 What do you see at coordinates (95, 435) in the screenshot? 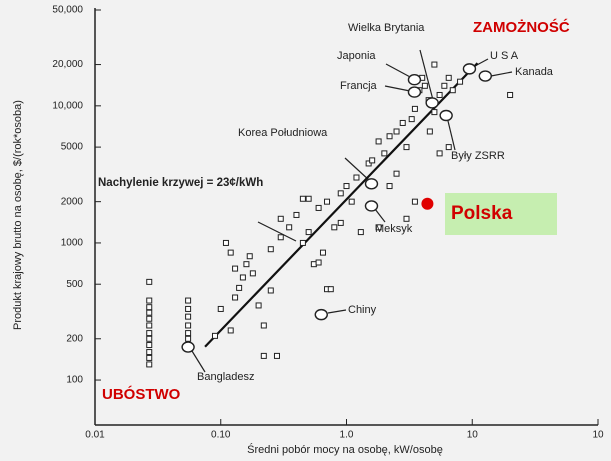
I see `x-tick-label: 0.01` at bounding box center [95, 435].